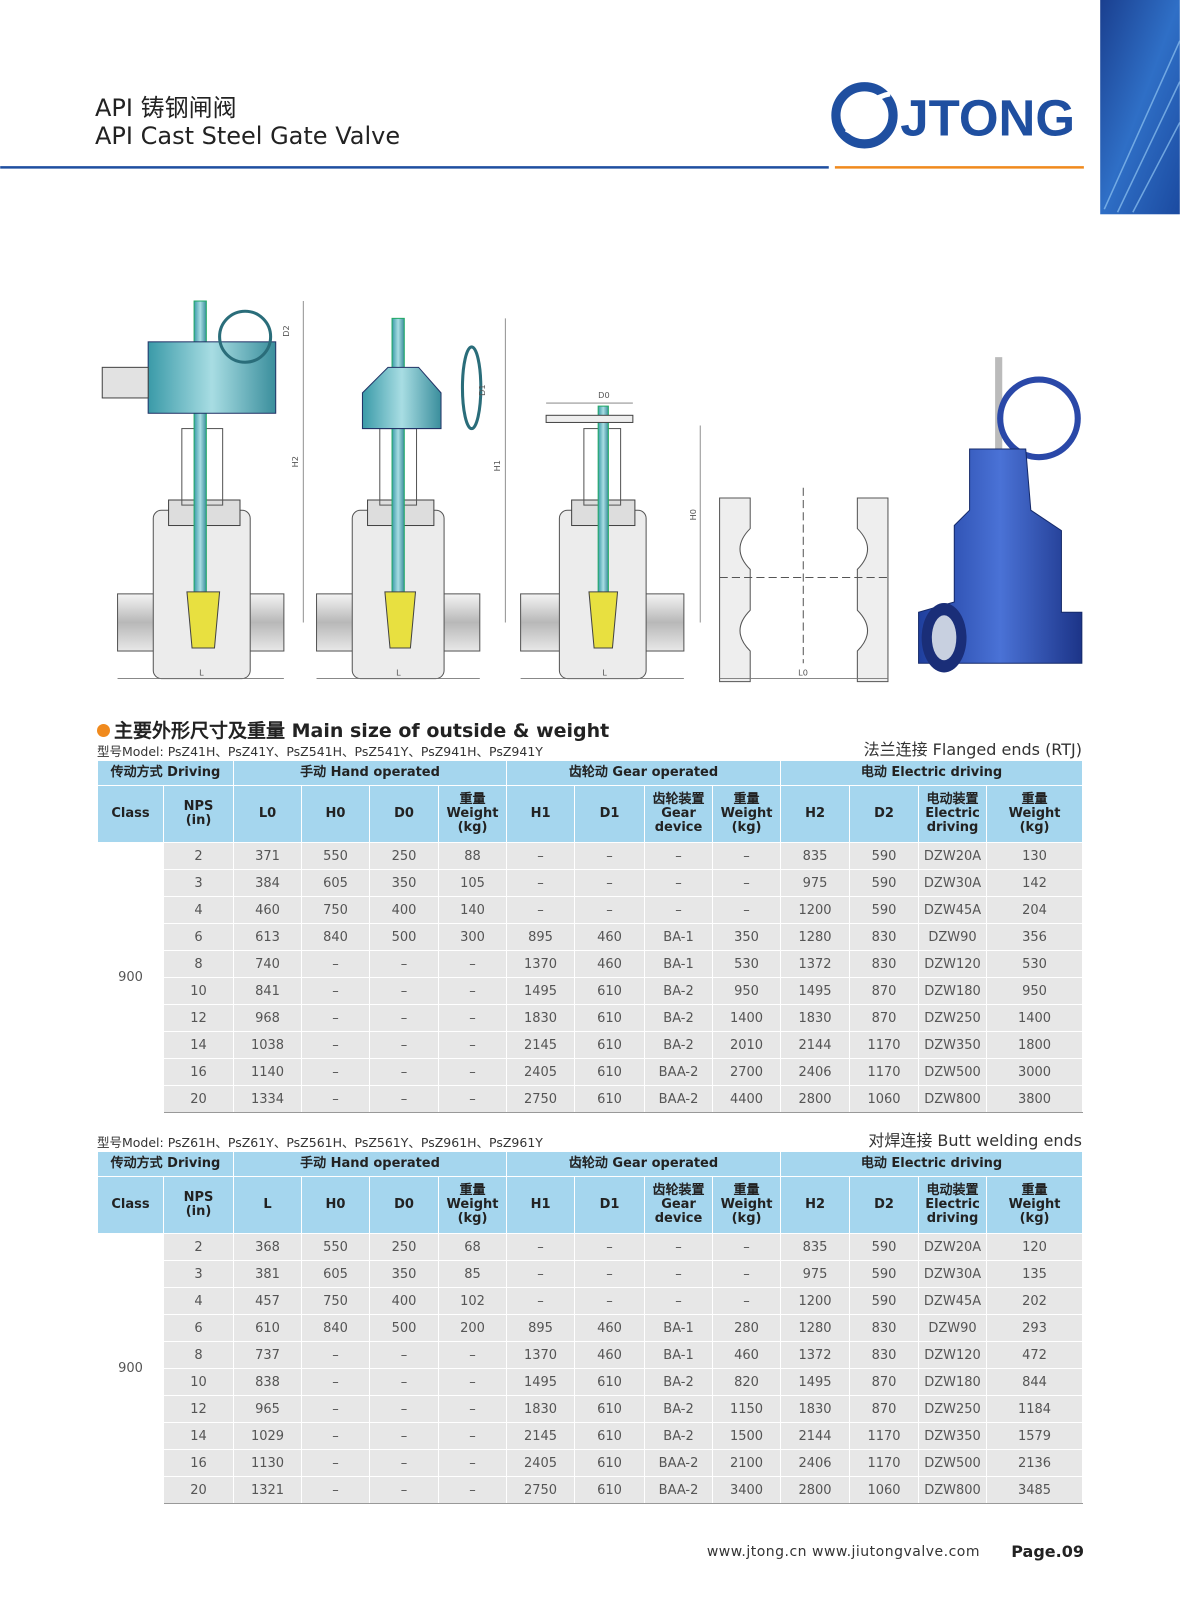 This screenshot has height=1600, width=1180. I want to click on cell: DZW350, so click(953, 1436).